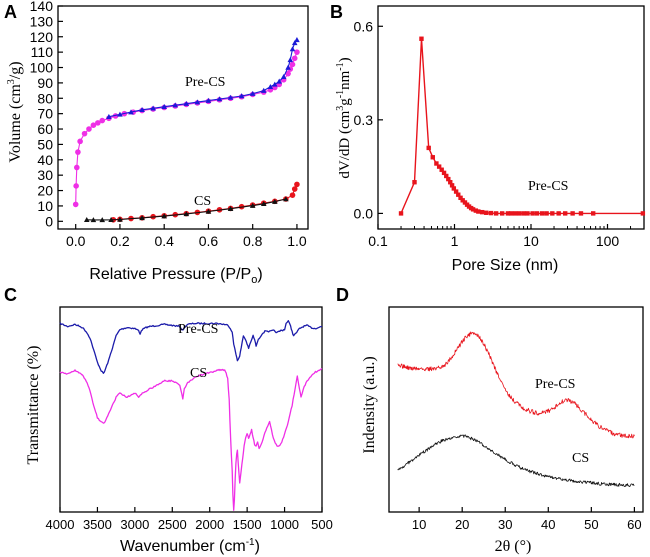  Describe the element at coordinates (172, 524) in the screenshot. I see `panel-c-xtick-label: 2500` at that location.